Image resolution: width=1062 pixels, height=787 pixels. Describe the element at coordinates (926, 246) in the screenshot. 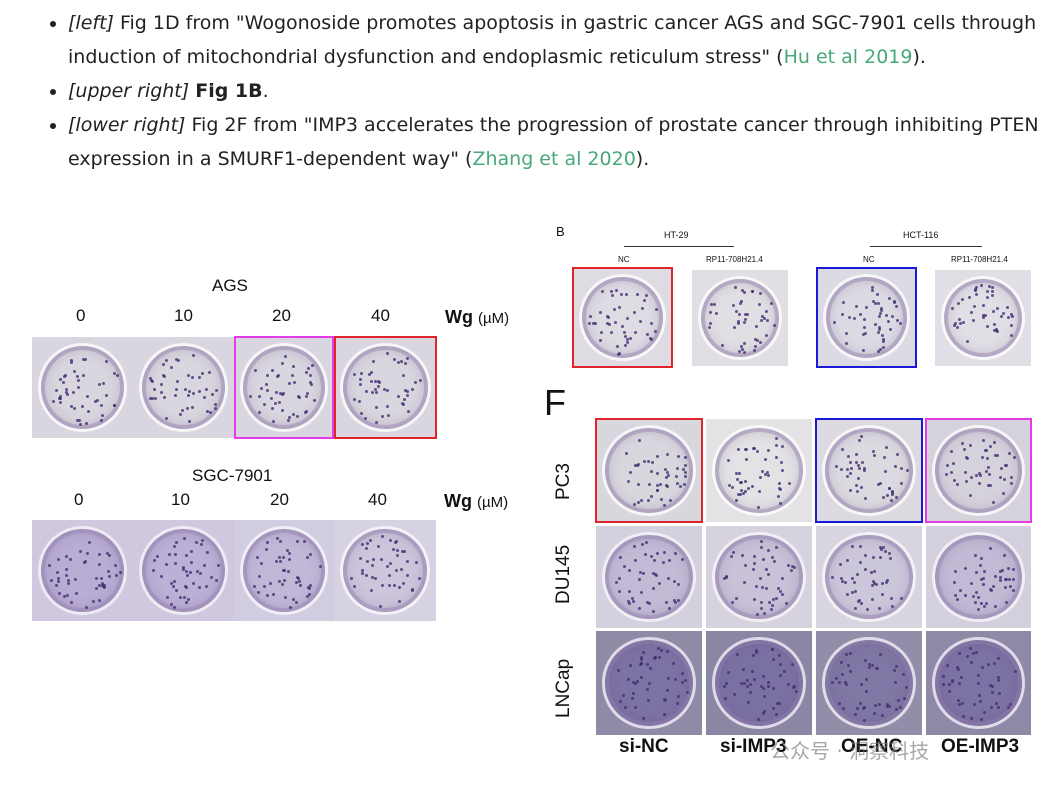

I see `group-divider` at that location.